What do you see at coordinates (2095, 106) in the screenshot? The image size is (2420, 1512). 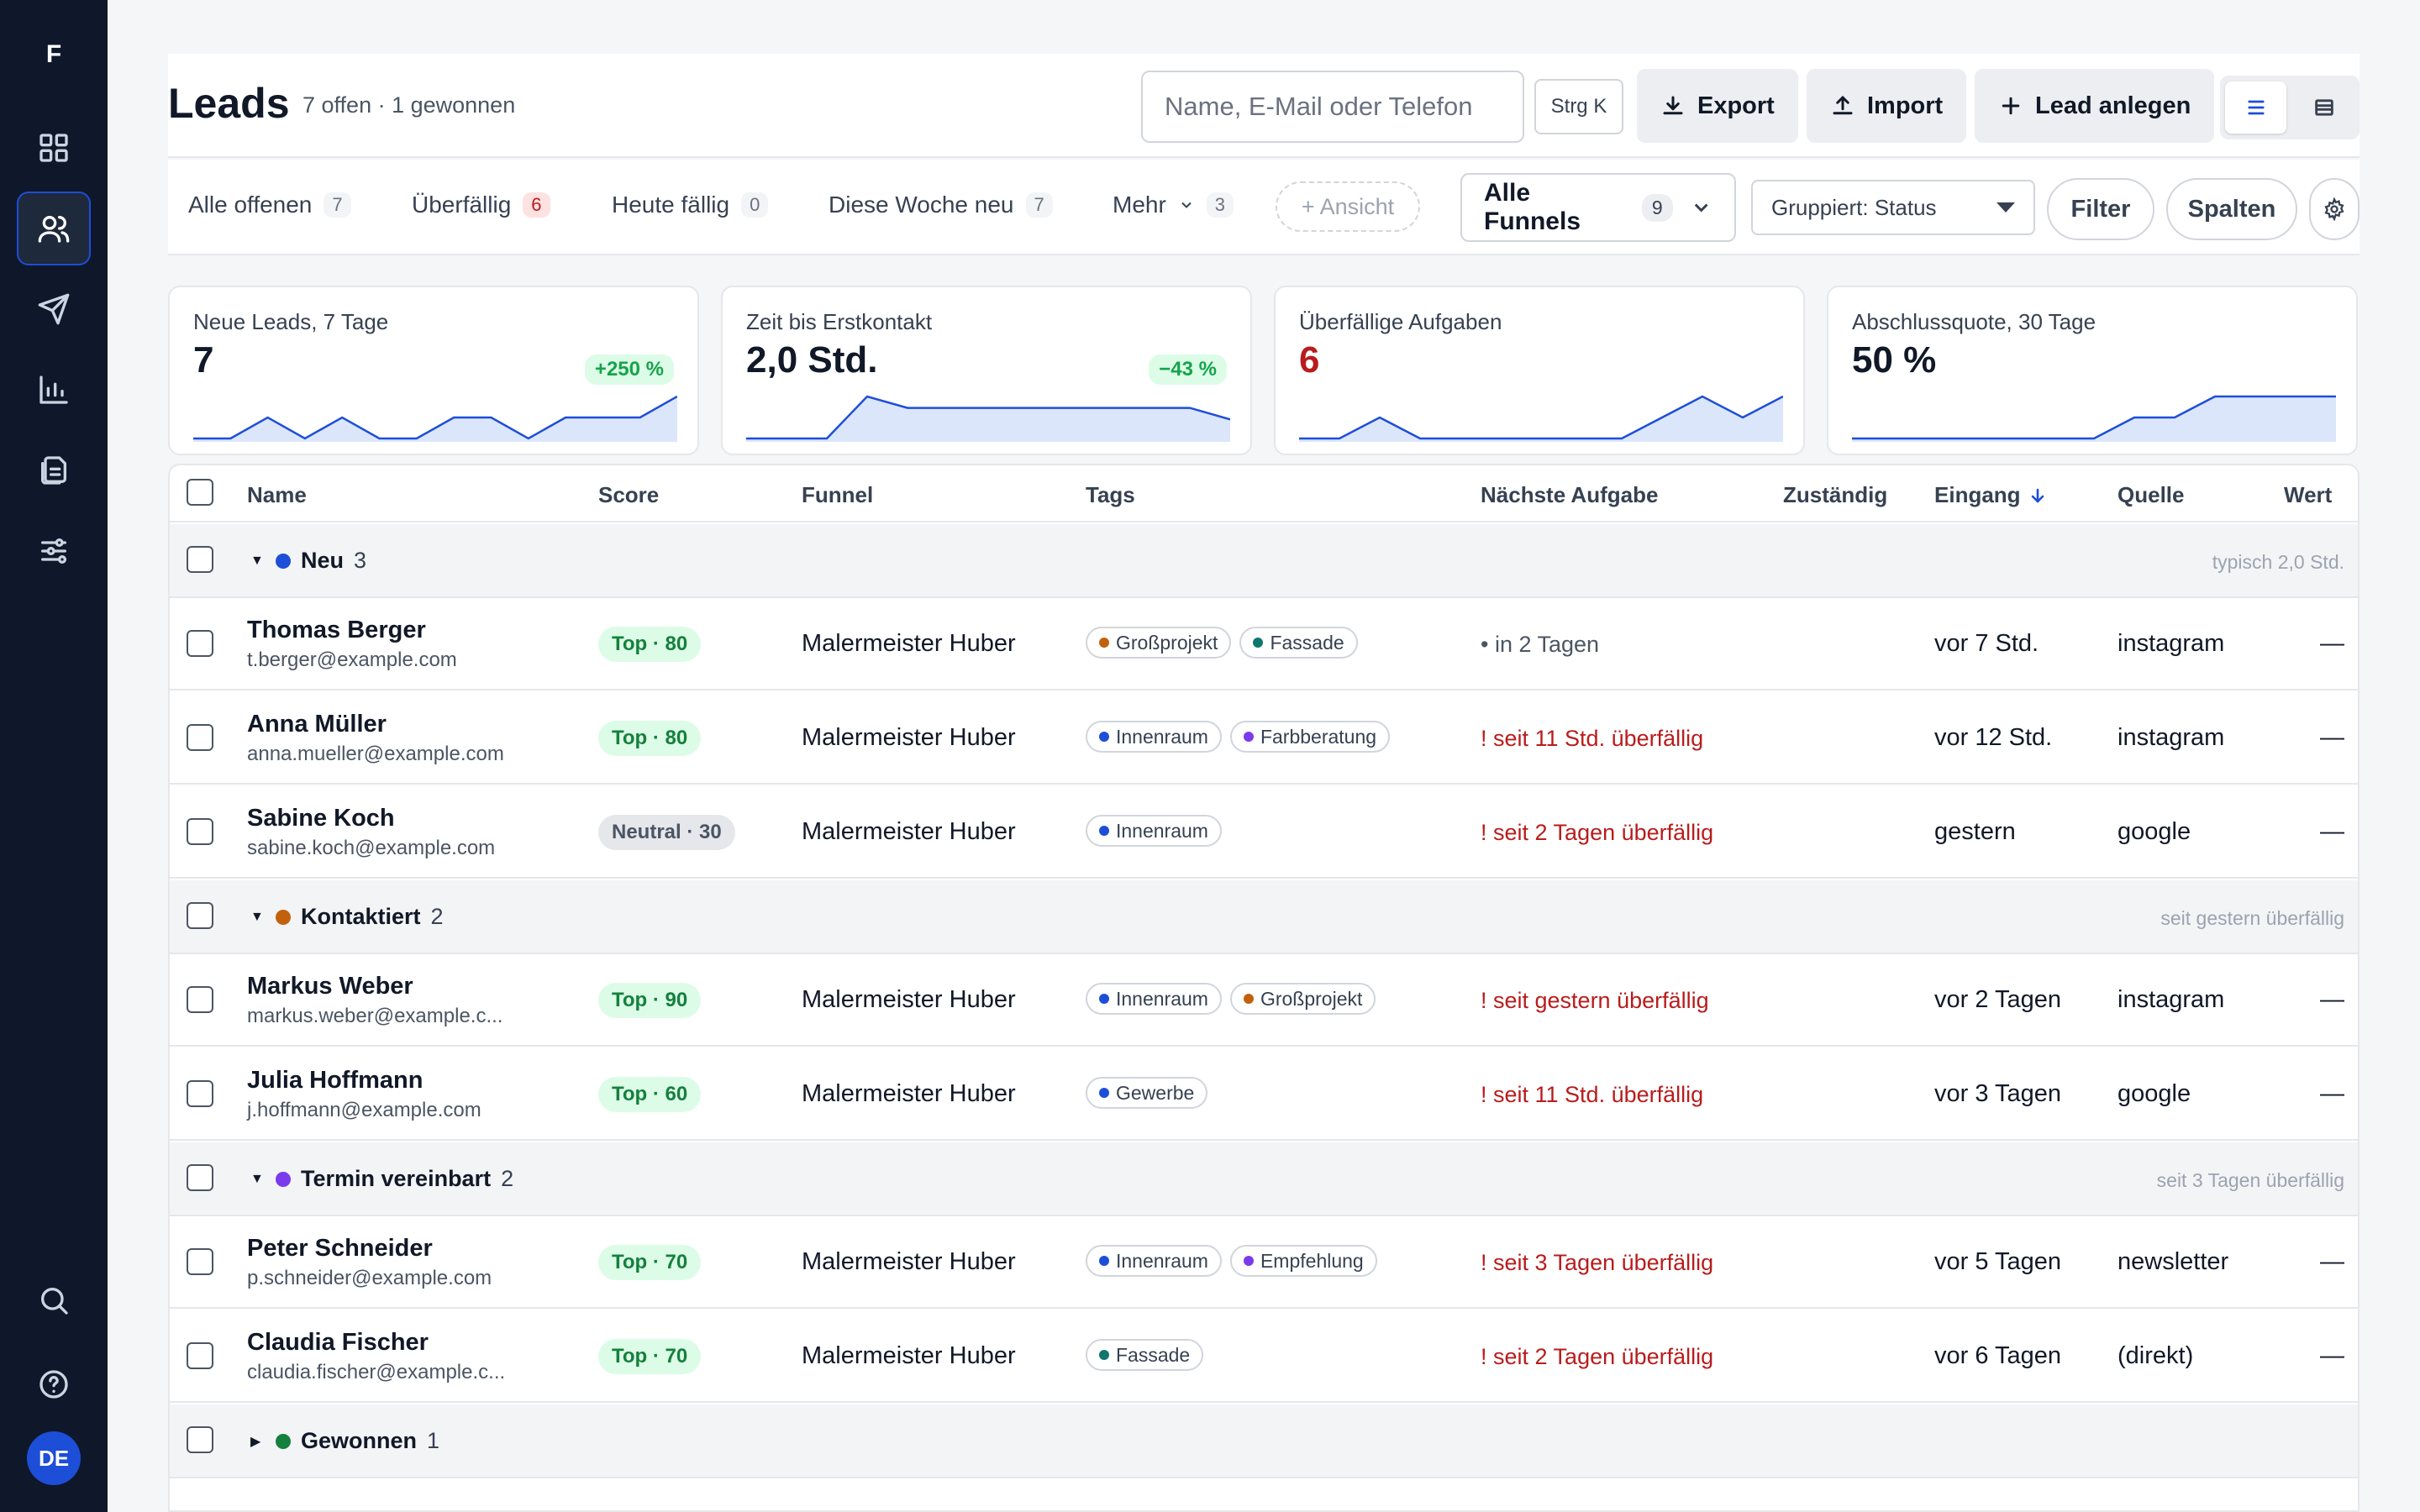 I see `create-lead-button: Lead anlegen` at bounding box center [2095, 106].